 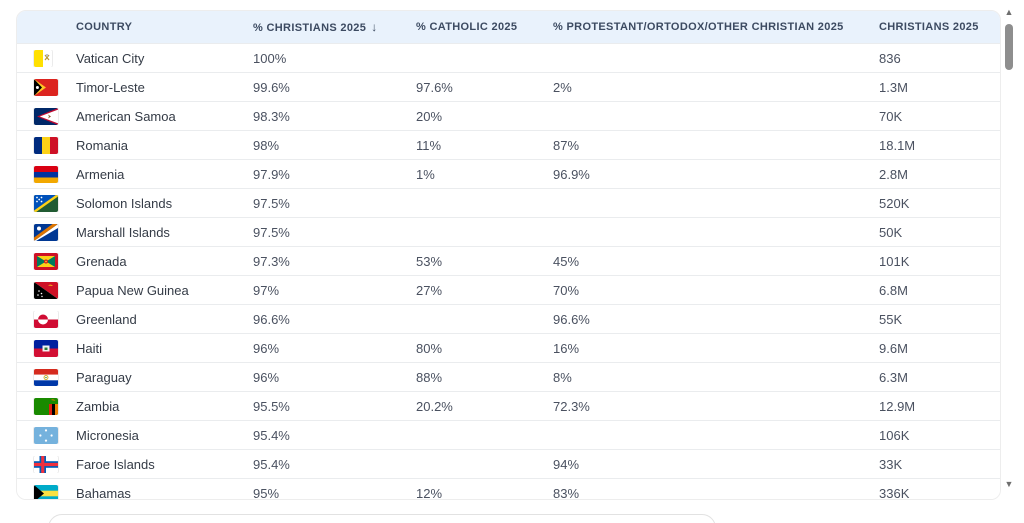 I want to click on christians-total-value: 50K, so click(x=891, y=232).